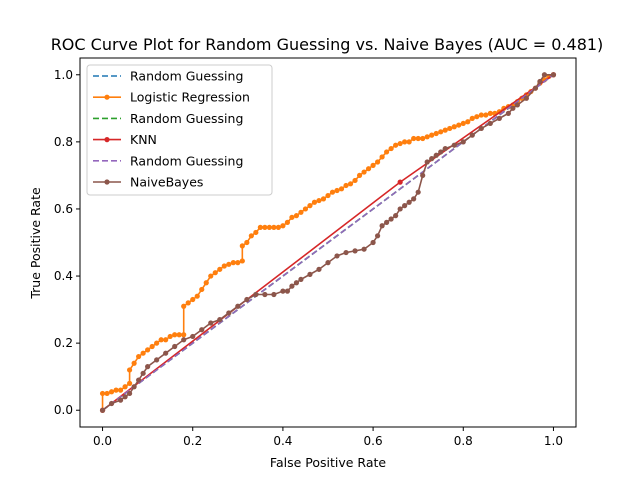 This screenshot has width=640, height=480. I want to click on legend-box, so click(179, 130).